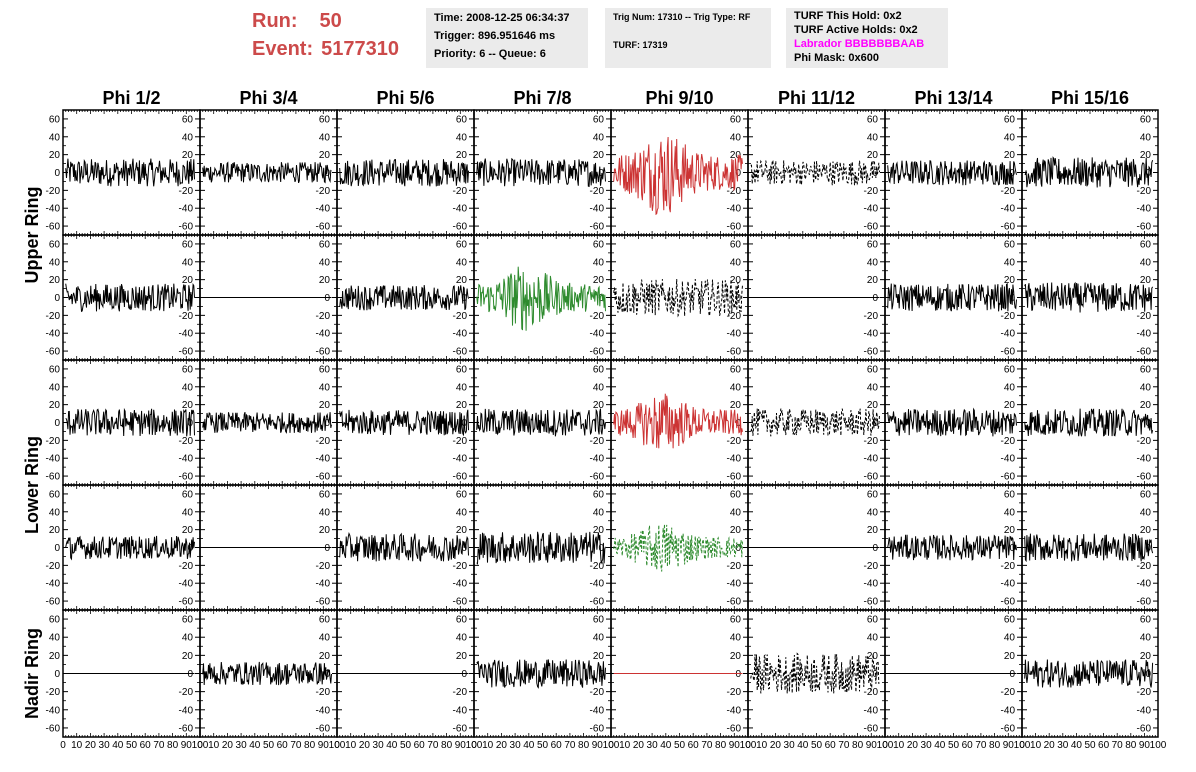 The width and height of the screenshot is (1196, 772). Describe the element at coordinates (297, 21) in the screenshot. I see `run-line: Run: 50` at that location.